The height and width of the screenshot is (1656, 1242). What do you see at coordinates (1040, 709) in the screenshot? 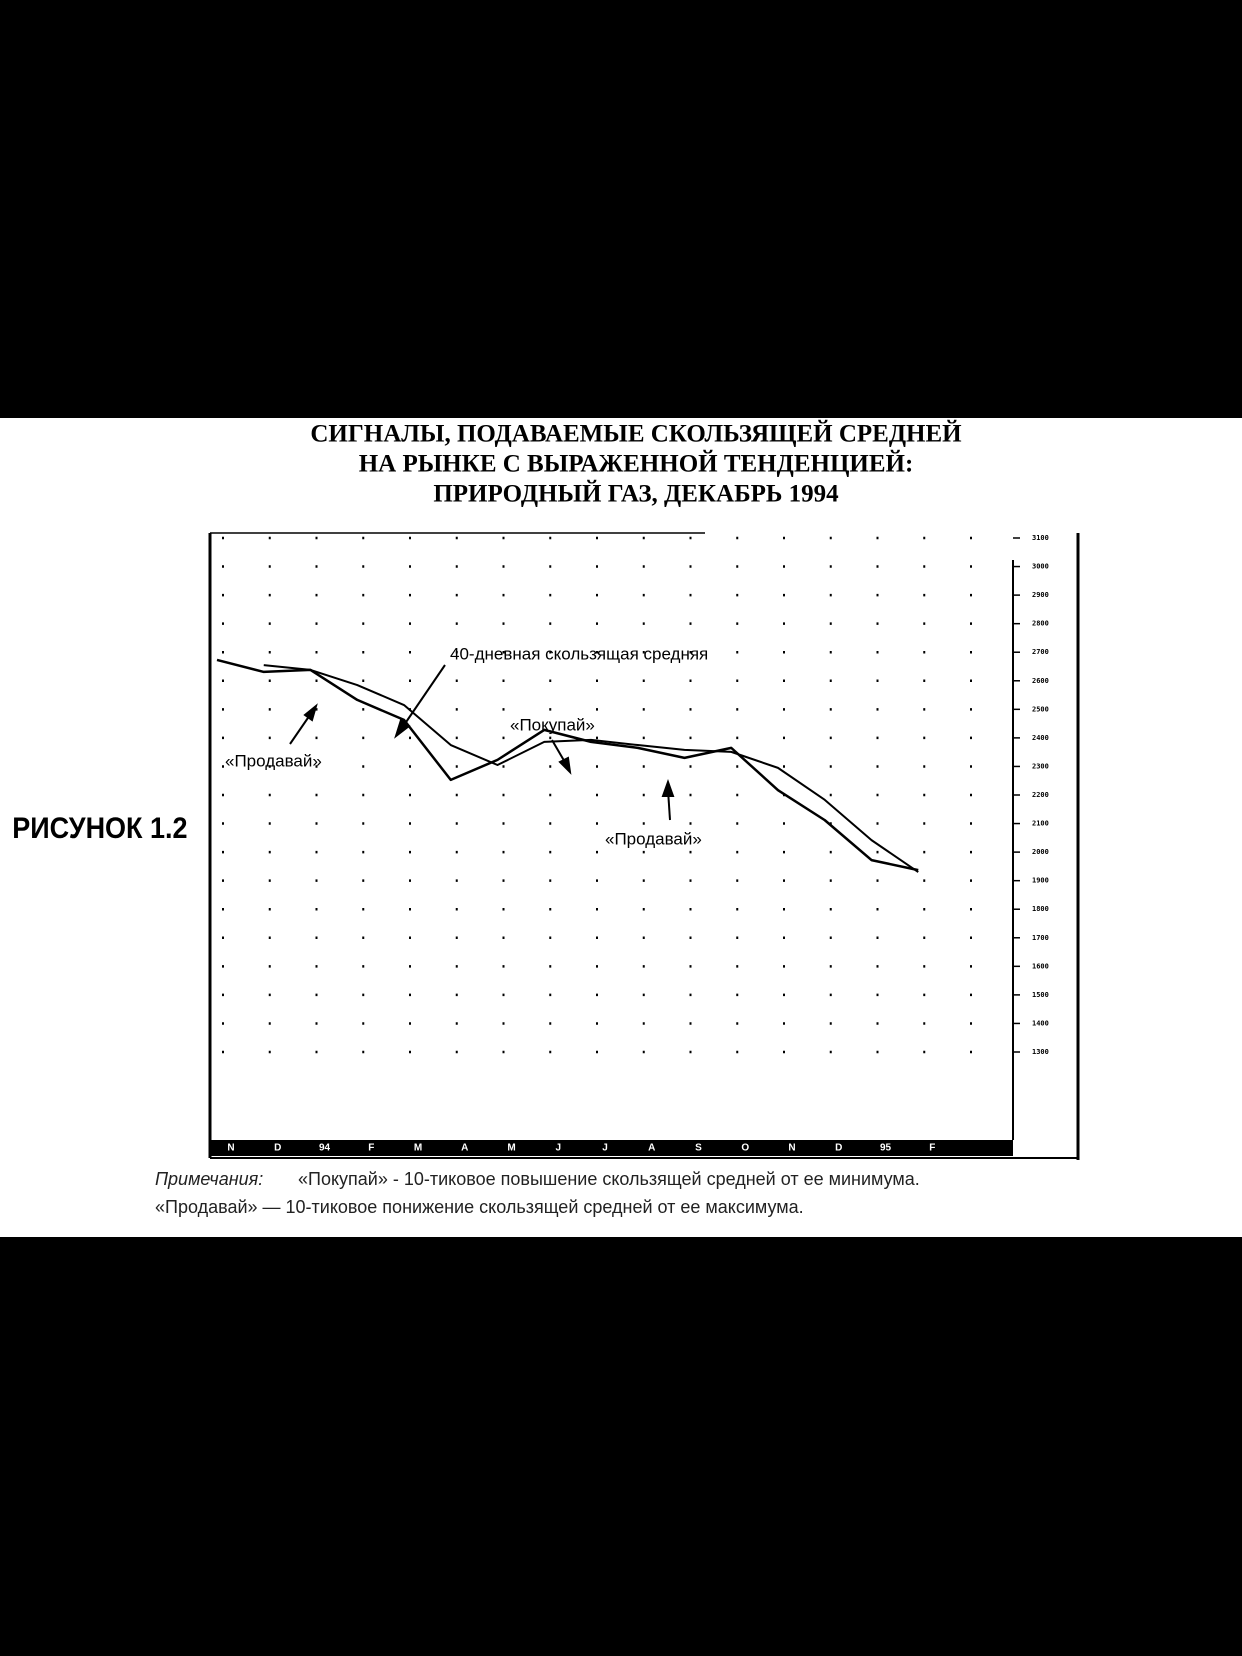
I see `y-tick-label: 2500` at bounding box center [1040, 709].